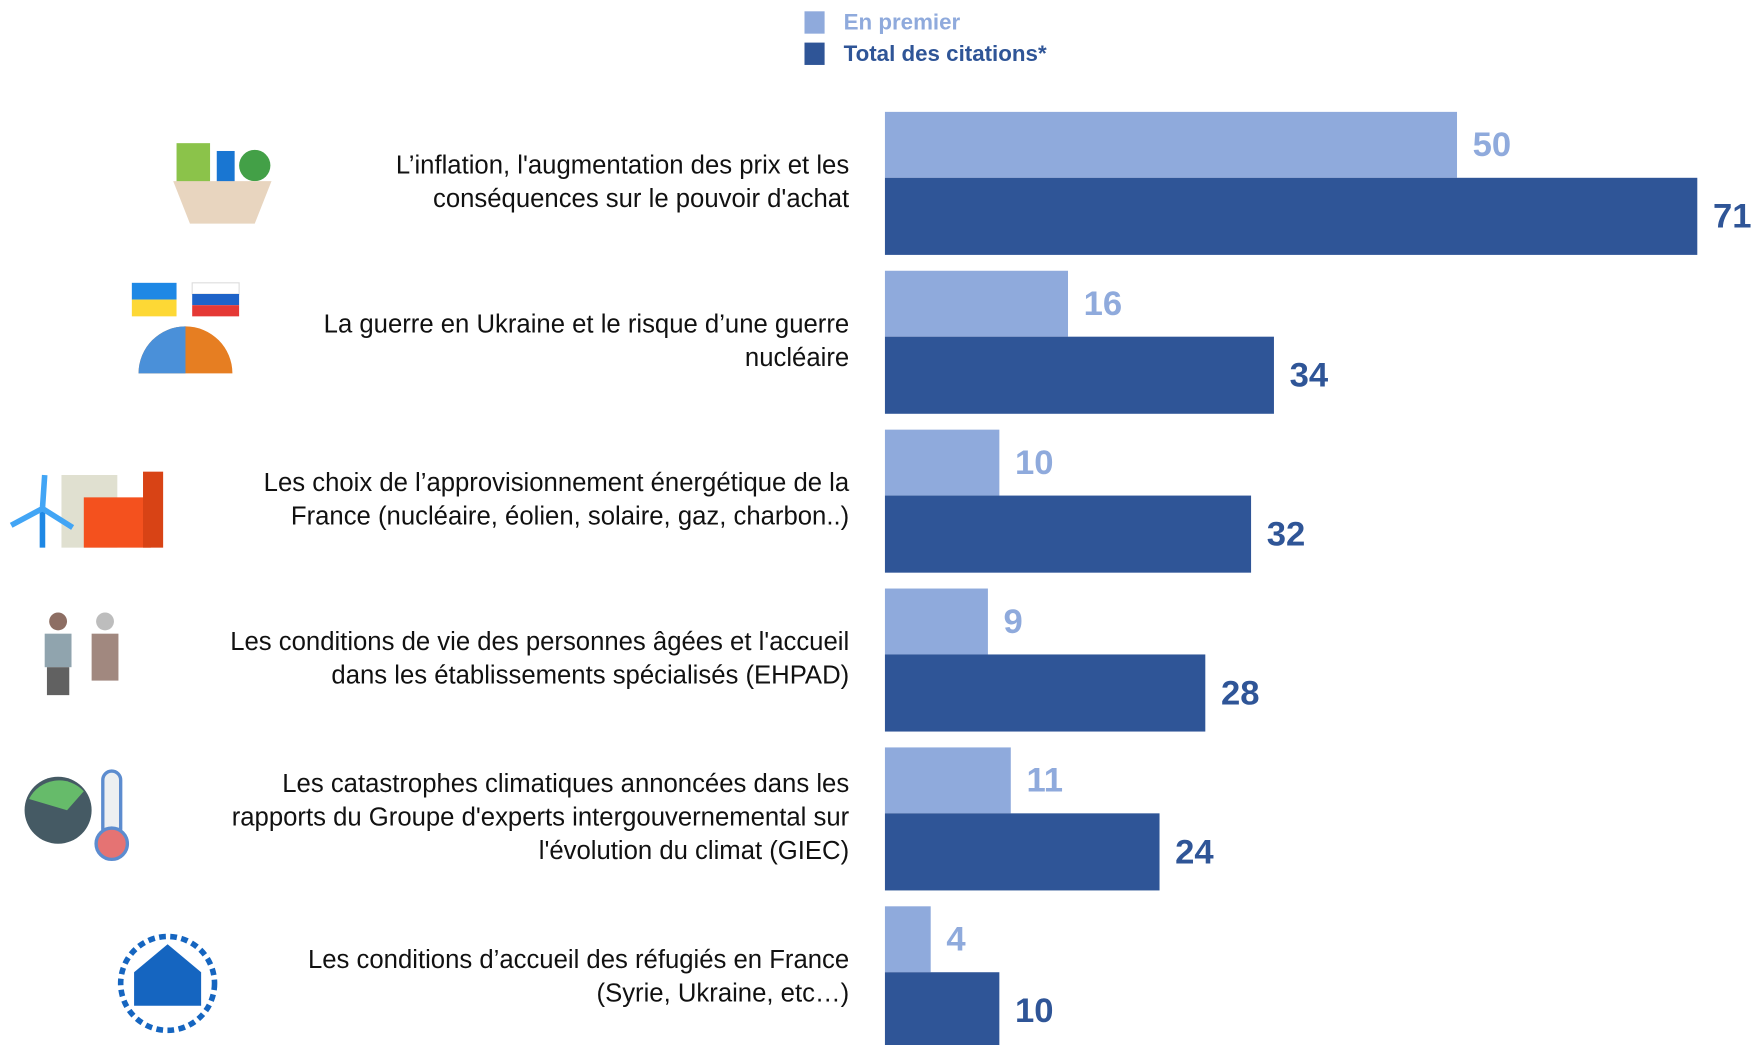 The width and height of the screenshot is (1752, 1045). What do you see at coordinates (694, 851) in the screenshot?
I see `category-label: l'évolution du climat (GIEC)` at bounding box center [694, 851].